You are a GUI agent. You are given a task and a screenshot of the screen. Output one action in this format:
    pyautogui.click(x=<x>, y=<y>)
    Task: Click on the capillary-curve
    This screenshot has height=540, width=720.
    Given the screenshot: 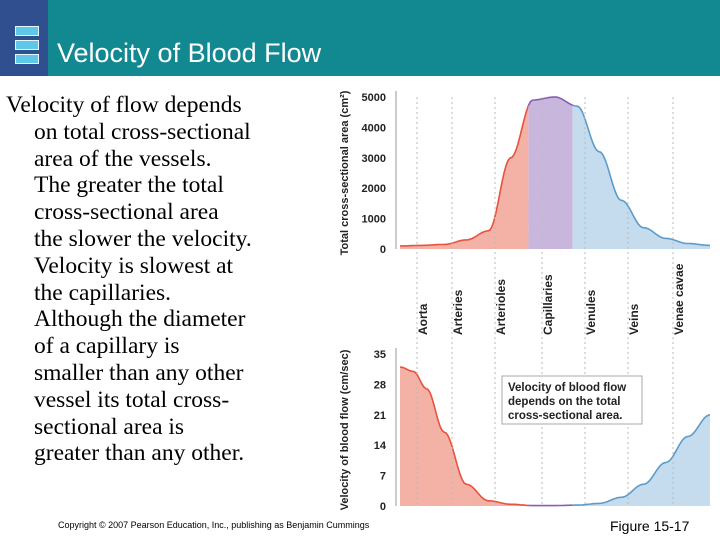 What is the action you would take?
    pyautogui.click(x=550, y=101)
    